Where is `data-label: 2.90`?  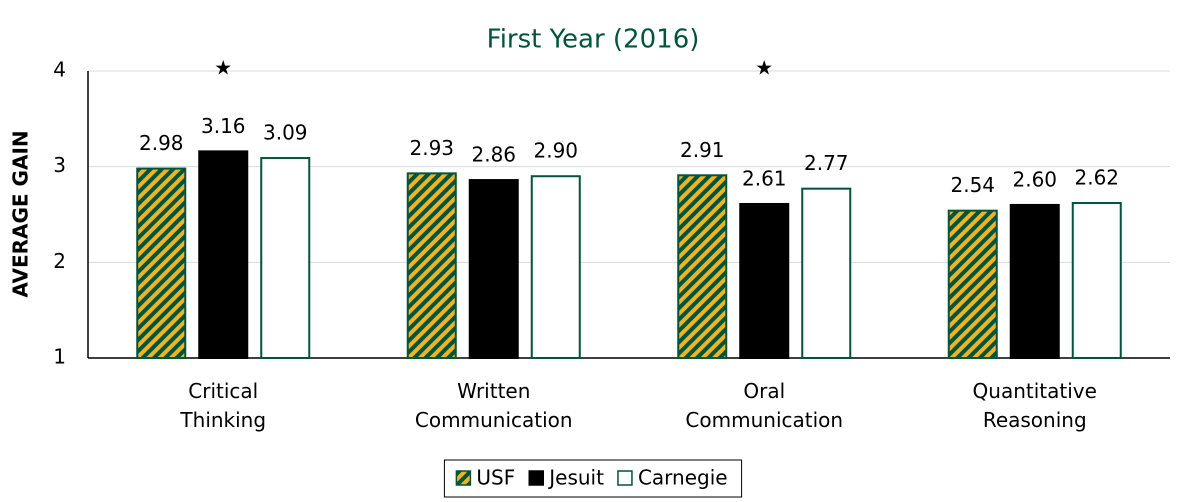 data-label: 2.90 is located at coordinates (555, 151).